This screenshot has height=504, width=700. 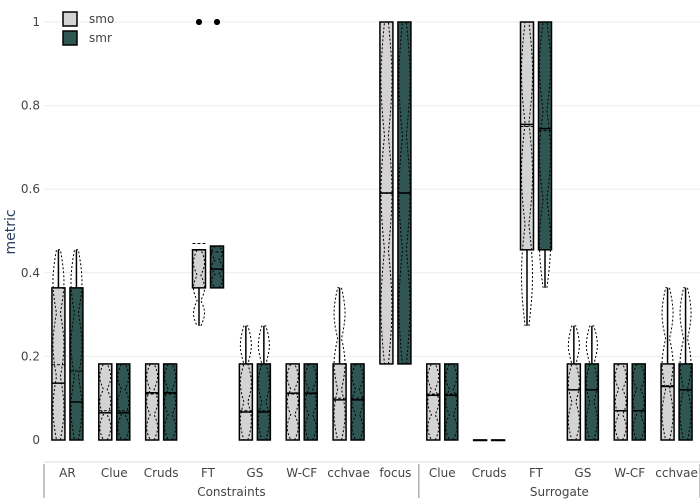 I want to click on legend: smo smr, so click(x=88, y=28).